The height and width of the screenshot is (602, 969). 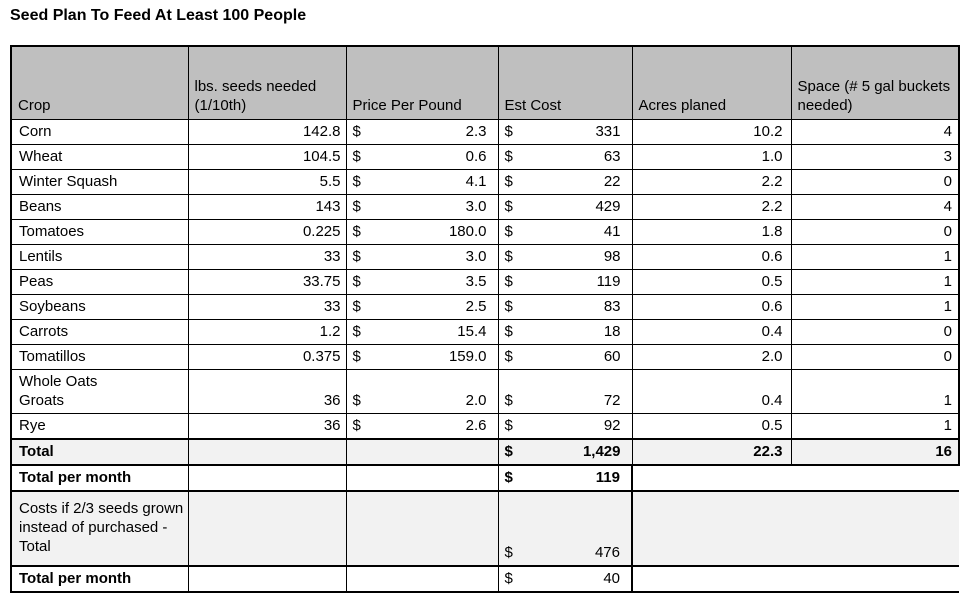 What do you see at coordinates (472, 331) in the screenshot?
I see `cell-value: 15.4` at bounding box center [472, 331].